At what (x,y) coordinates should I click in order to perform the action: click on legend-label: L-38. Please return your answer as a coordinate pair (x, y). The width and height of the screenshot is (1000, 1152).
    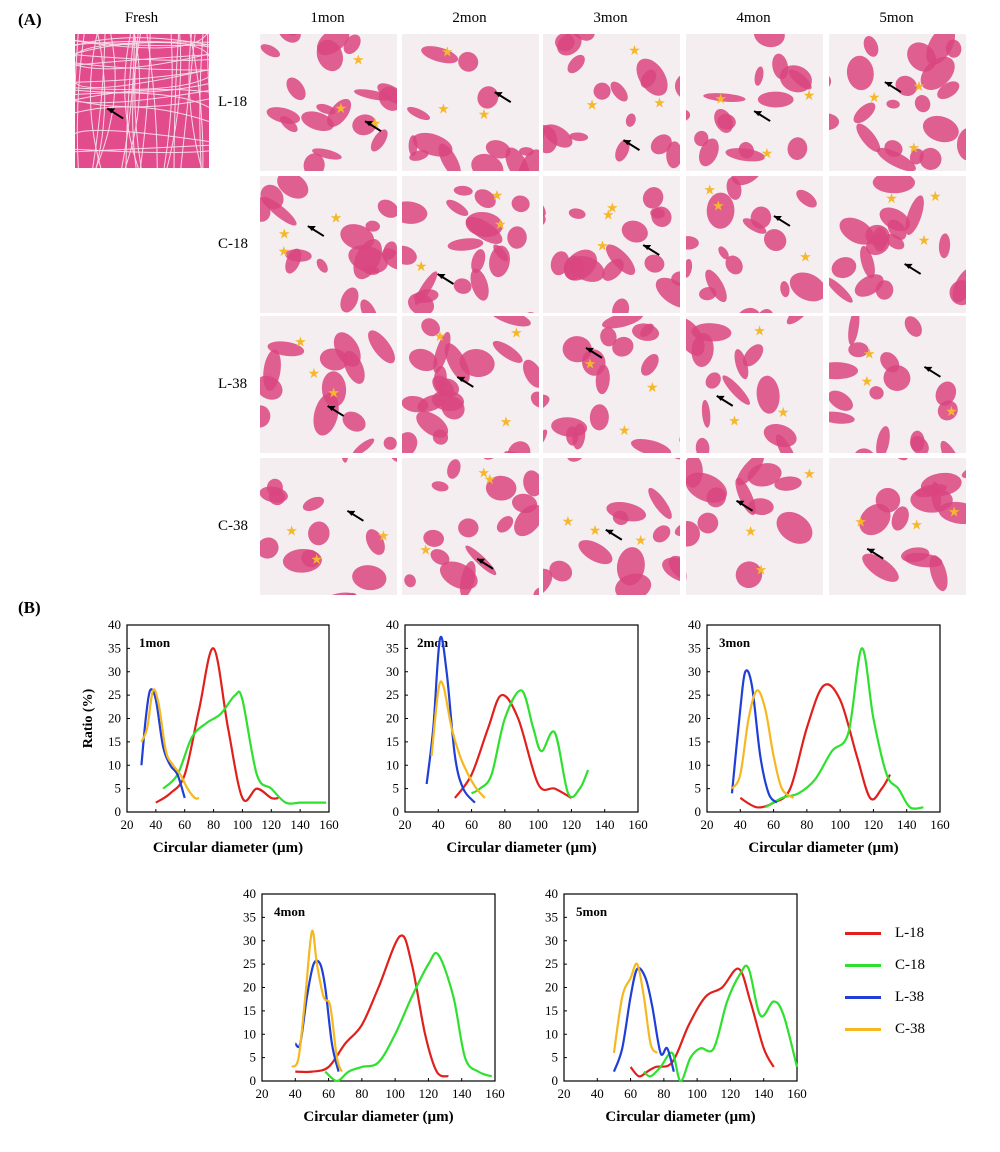
    Looking at the image, I should click on (910, 997).